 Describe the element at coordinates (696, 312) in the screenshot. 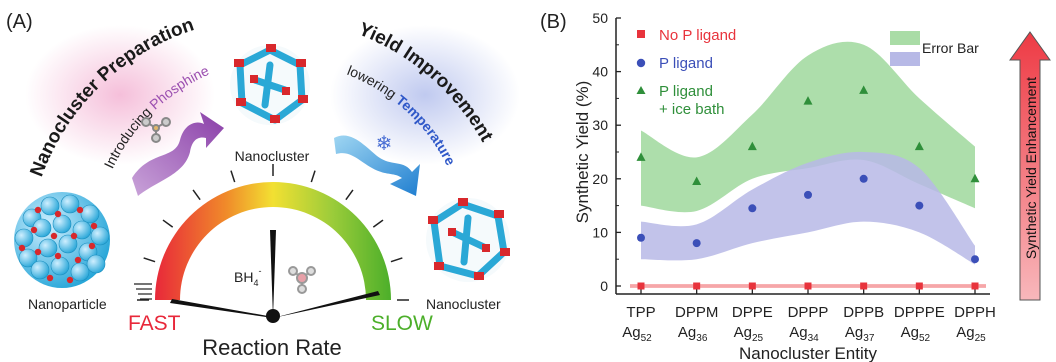

I see `x-tick-label-top: DPPM` at that location.